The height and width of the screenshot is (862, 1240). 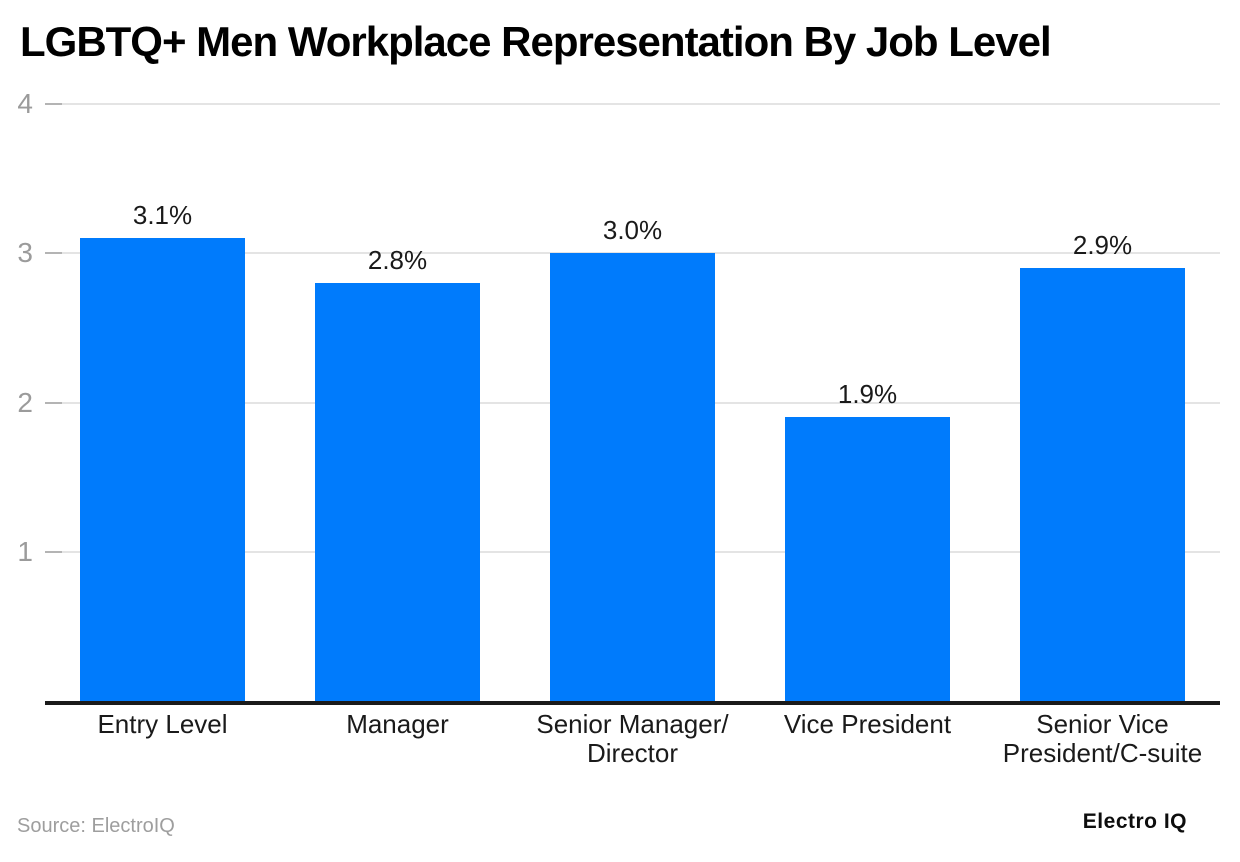 I want to click on y-axis: 1 2 3 4, so click(x=16, y=395).